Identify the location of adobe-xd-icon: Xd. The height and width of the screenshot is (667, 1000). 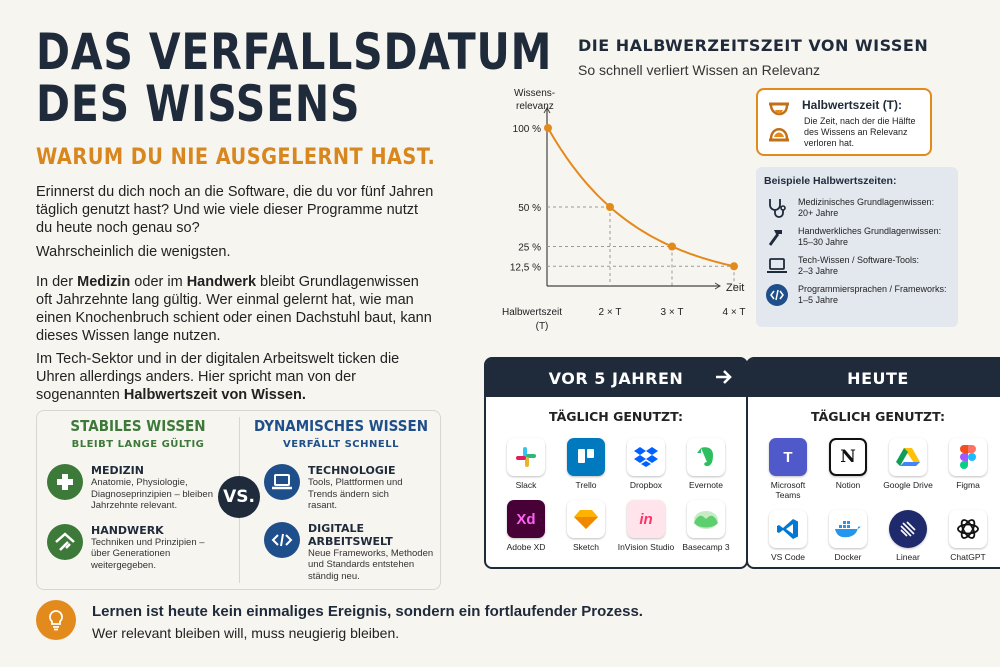
(526, 519).